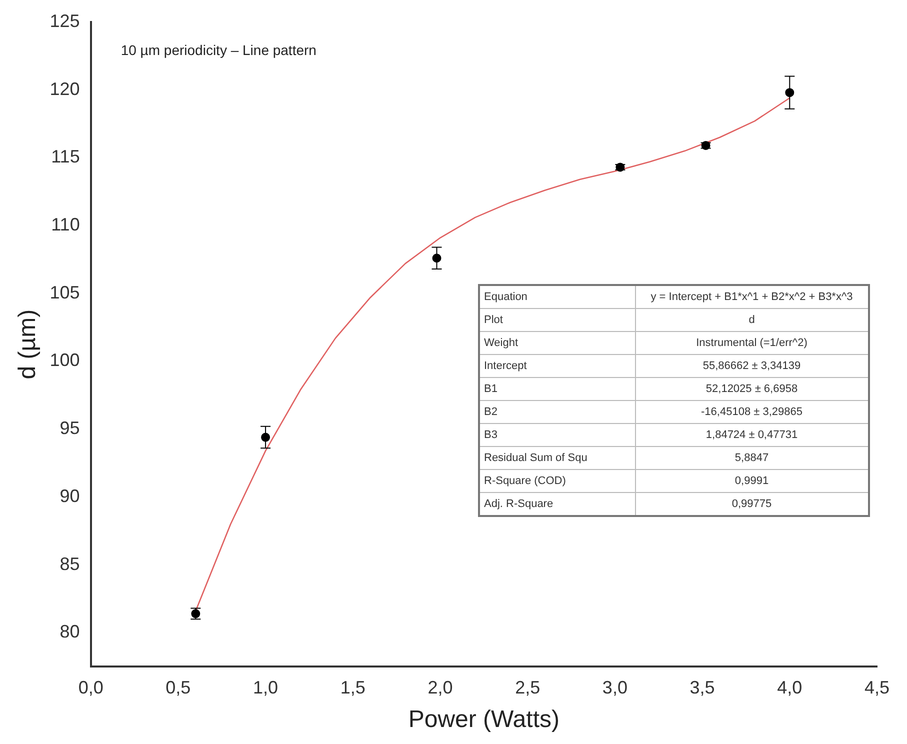 This screenshot has height=744, width=907. Describe the element at coordinates (527, 687) in the screenshot. I see `x-tick-label: 2,5` at that location.